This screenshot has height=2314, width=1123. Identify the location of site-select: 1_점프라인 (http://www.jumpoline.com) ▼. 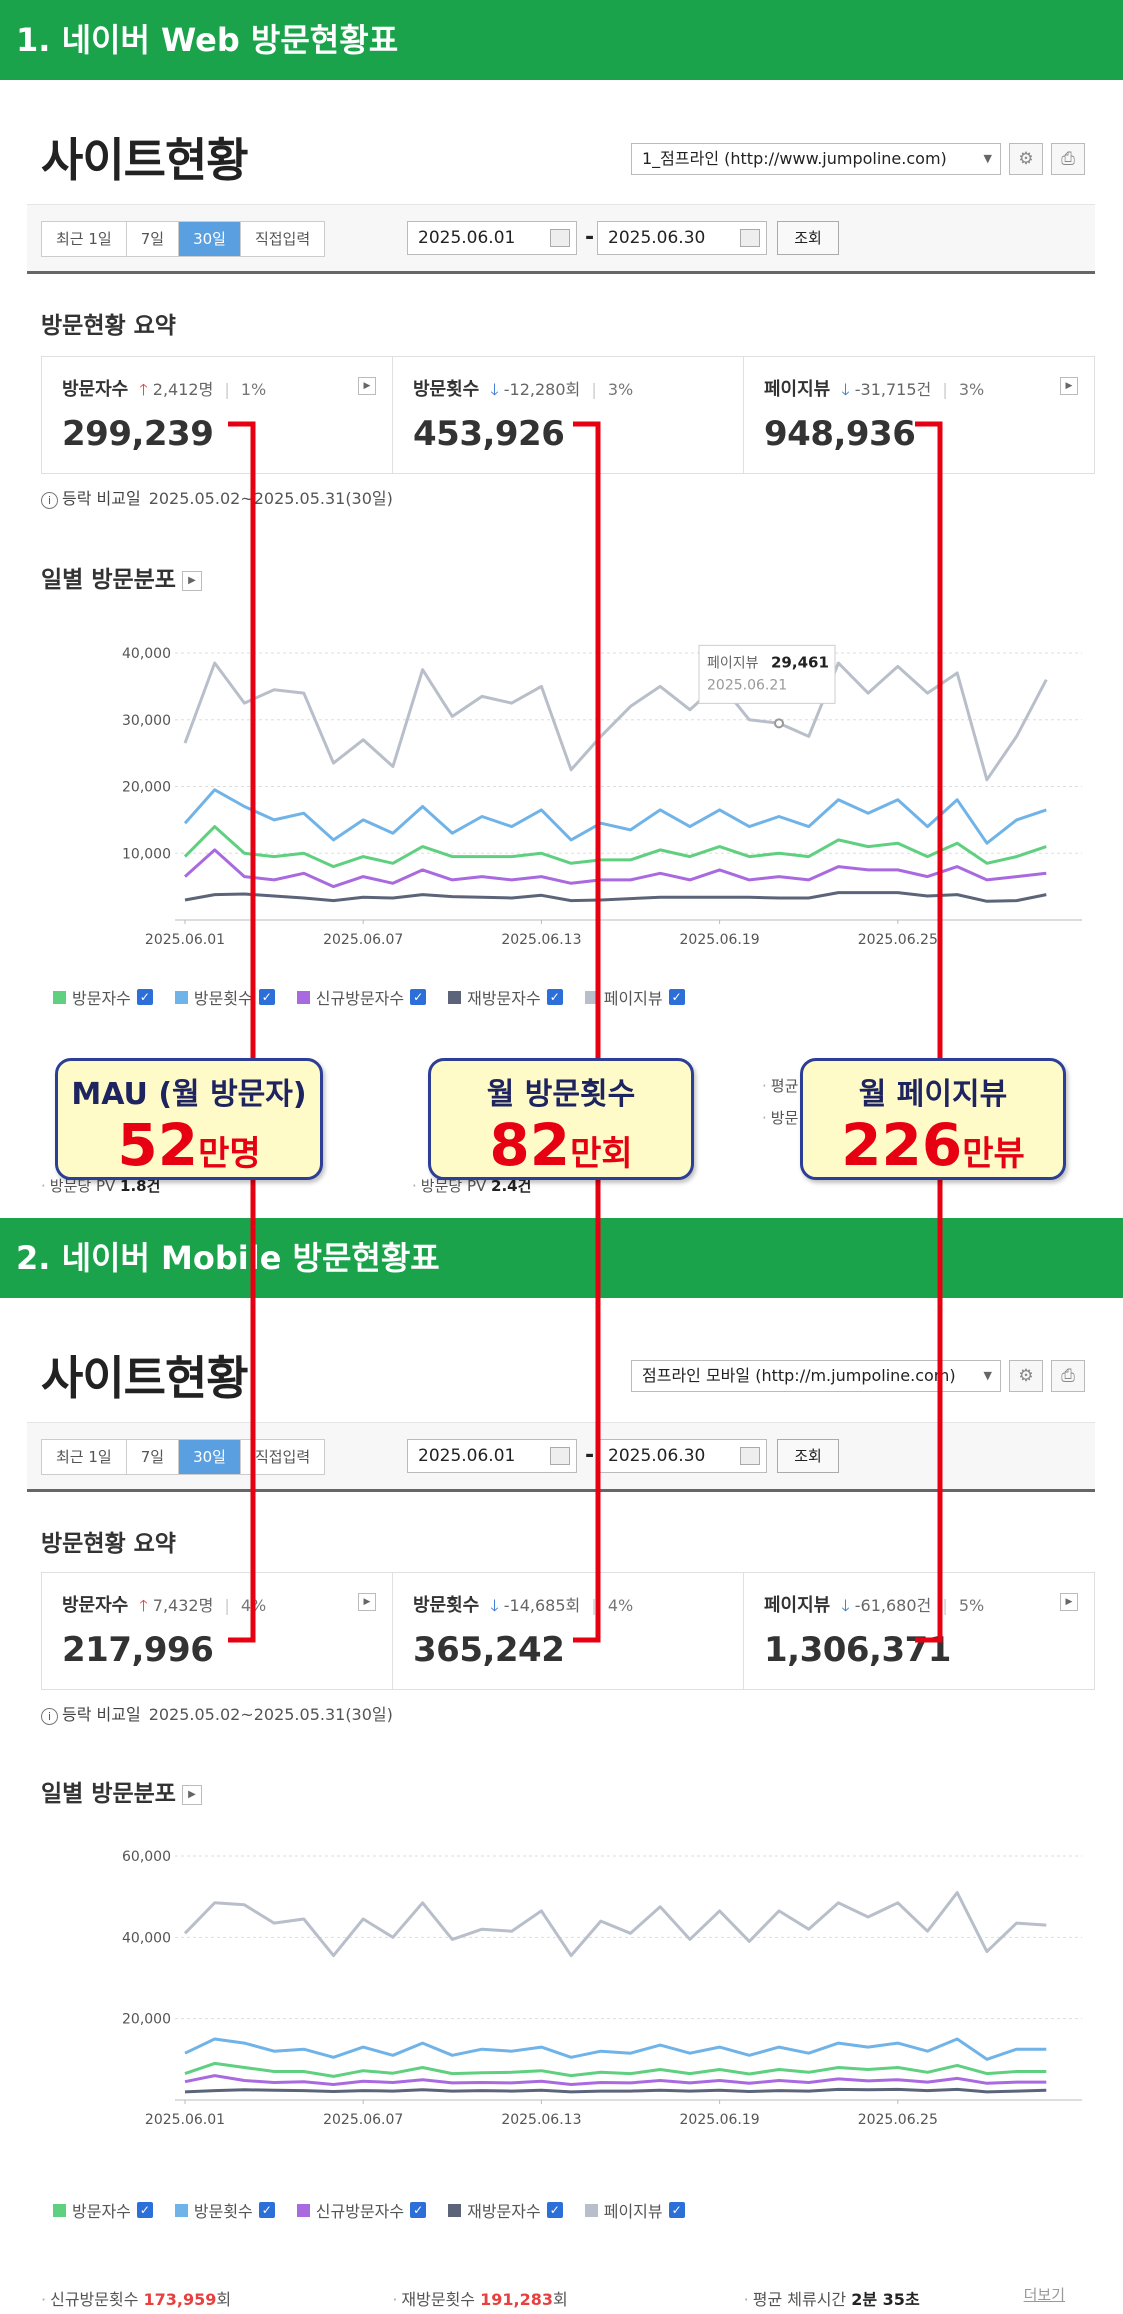
(816, 159).